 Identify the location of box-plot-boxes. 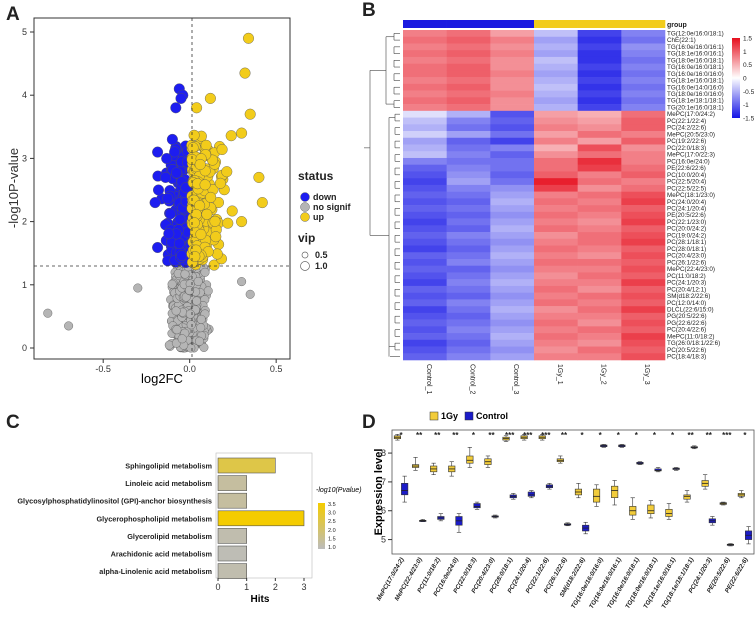
(573, 490).